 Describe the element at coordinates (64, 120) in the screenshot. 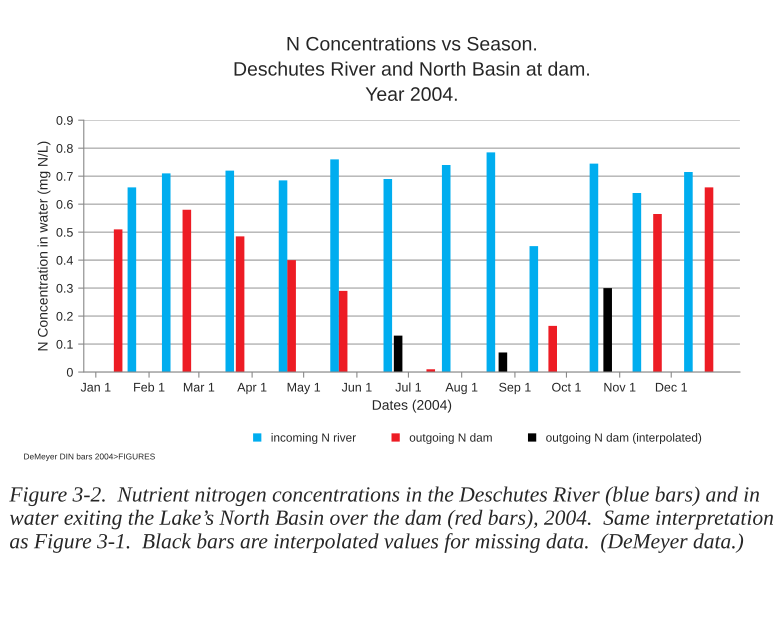

I see `y-tick-label: 0.9` at that location.